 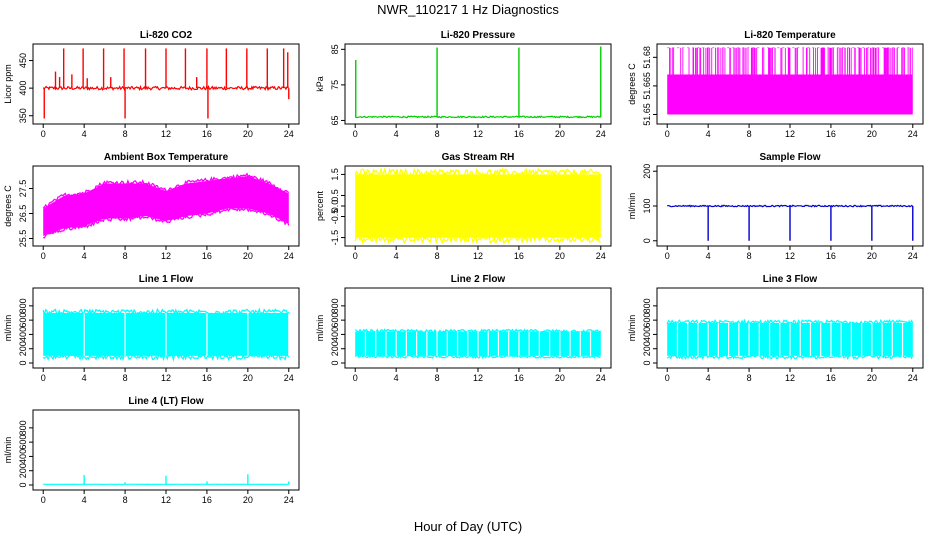 What do you see at coordinates (647, 57) in the screenshot?
I see `y-tick-label: 51.68` at bounding box center [647, 57].